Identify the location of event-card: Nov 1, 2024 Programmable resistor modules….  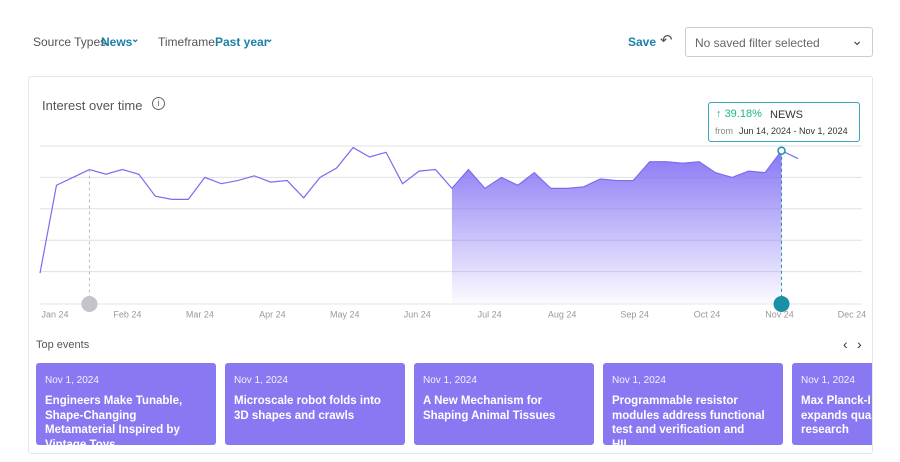
(693, 404).